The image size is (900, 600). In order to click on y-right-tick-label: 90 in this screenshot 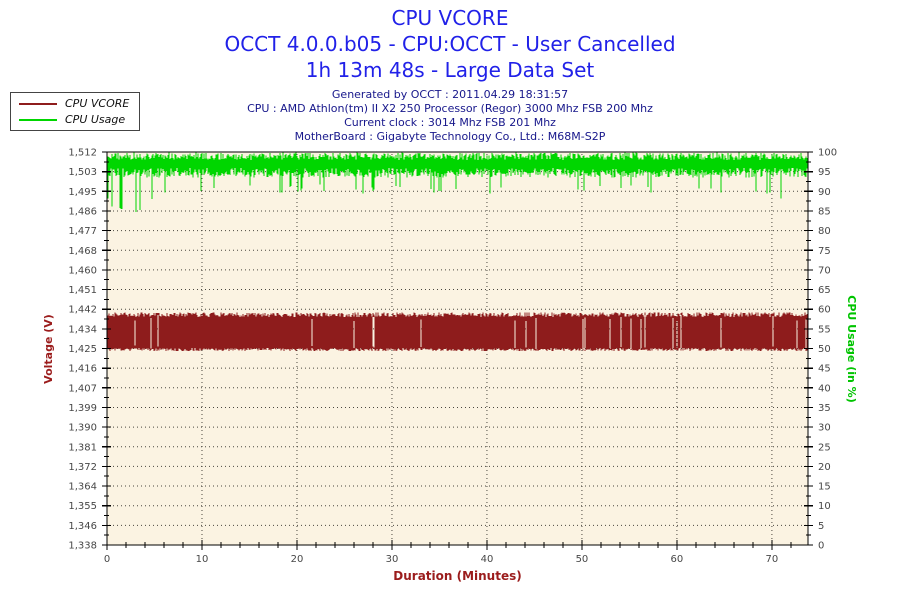, I will do `click(824, 192)`.